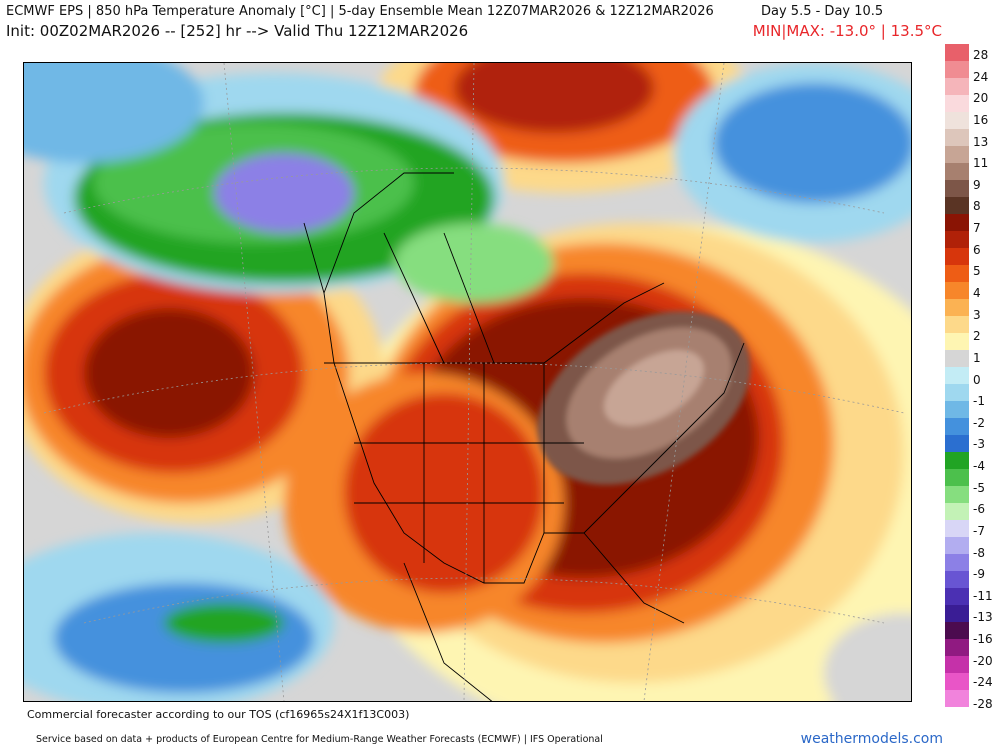 This screenshot has height=750, width=1000. Describe the element at coordinates (979, 401) in the screenshot. I see `legend-label: -1` at that location.